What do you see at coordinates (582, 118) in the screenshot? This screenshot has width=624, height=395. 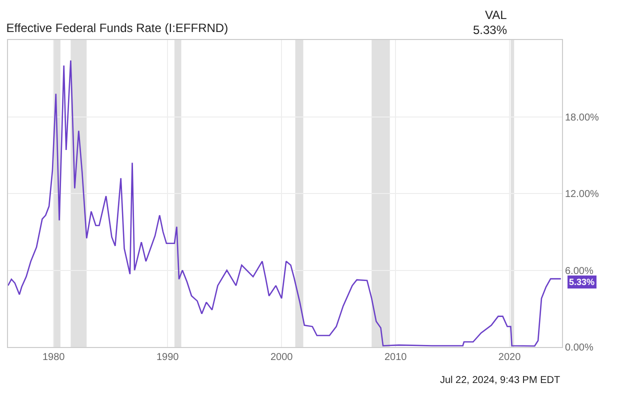 I see `y-tick-label: 18.00%` at bounding box center [582, 118].